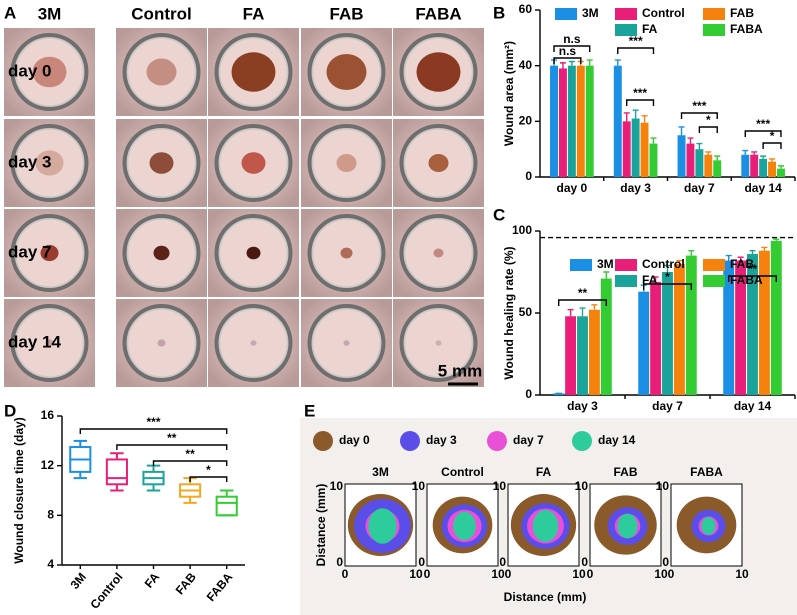  Describe the element at coordinates (582, 406) in the screenshot. I see `x-tick-label: day 3` at that location.